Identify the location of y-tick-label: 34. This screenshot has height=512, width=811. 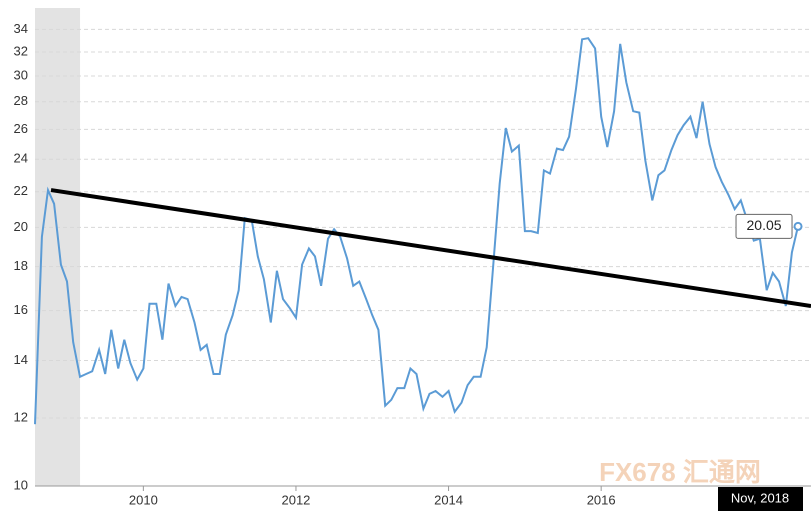
(21, 28).